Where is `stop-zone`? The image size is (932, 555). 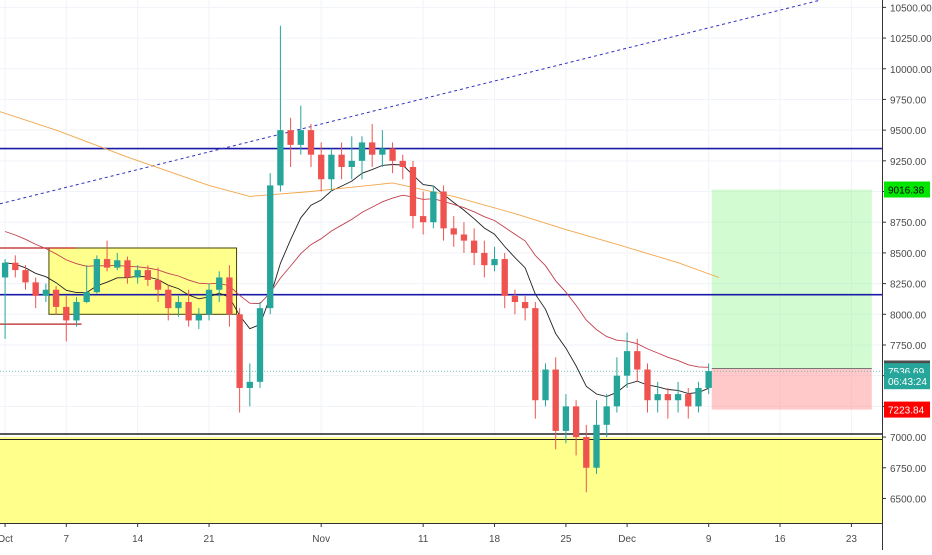 stop-zone is located at coordinates (791, 389).